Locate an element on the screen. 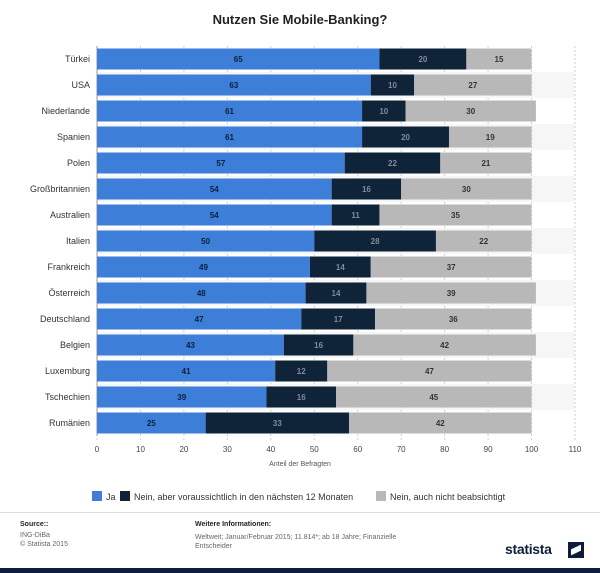  legend-swatch-nein-aber is located at coordinates (125, 496).